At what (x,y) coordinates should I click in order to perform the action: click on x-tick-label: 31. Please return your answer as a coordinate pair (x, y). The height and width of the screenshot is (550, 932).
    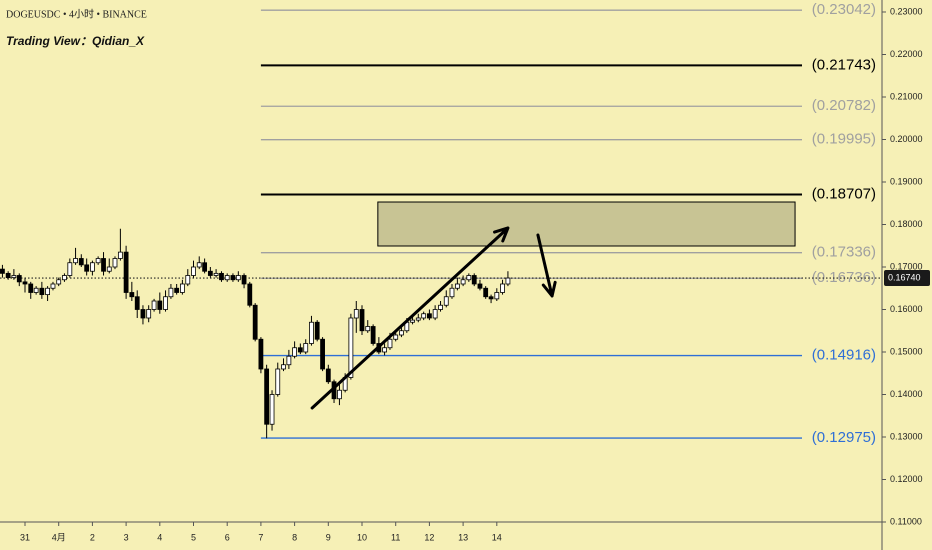
    Looking at the image, I should click on (25, 537).